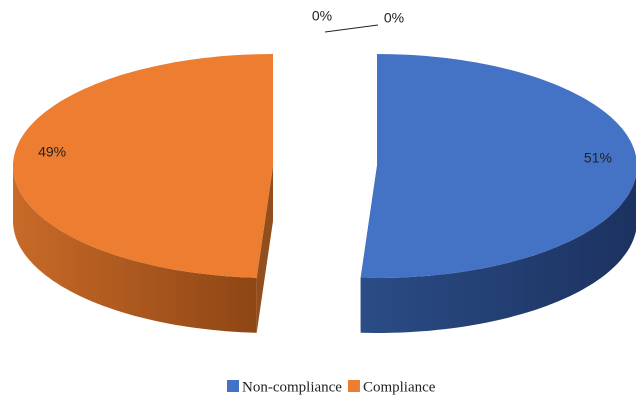 The height and width of the screenshot is (404, 636). Describe the element at coordinates (52, 152) in the screenshot. I see `data-label: 49%` at that location.